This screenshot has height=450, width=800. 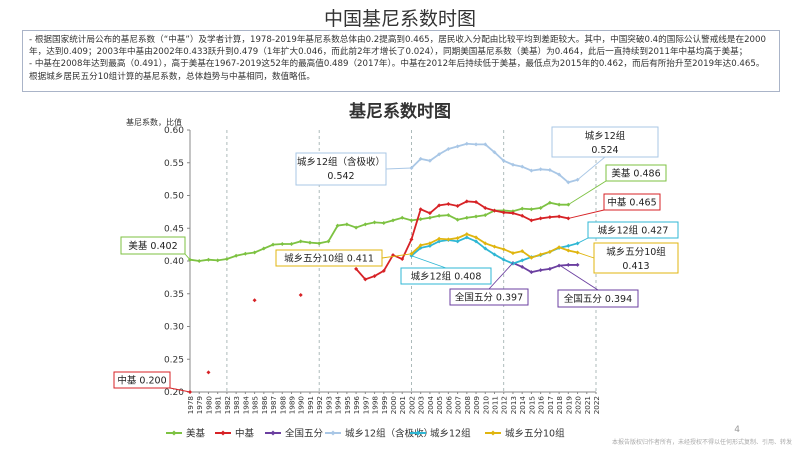 What do you see at coordinates (440, 434) in the screenshot?
I see `legend-item: 城乡12组` at bounding box center [440, 434].